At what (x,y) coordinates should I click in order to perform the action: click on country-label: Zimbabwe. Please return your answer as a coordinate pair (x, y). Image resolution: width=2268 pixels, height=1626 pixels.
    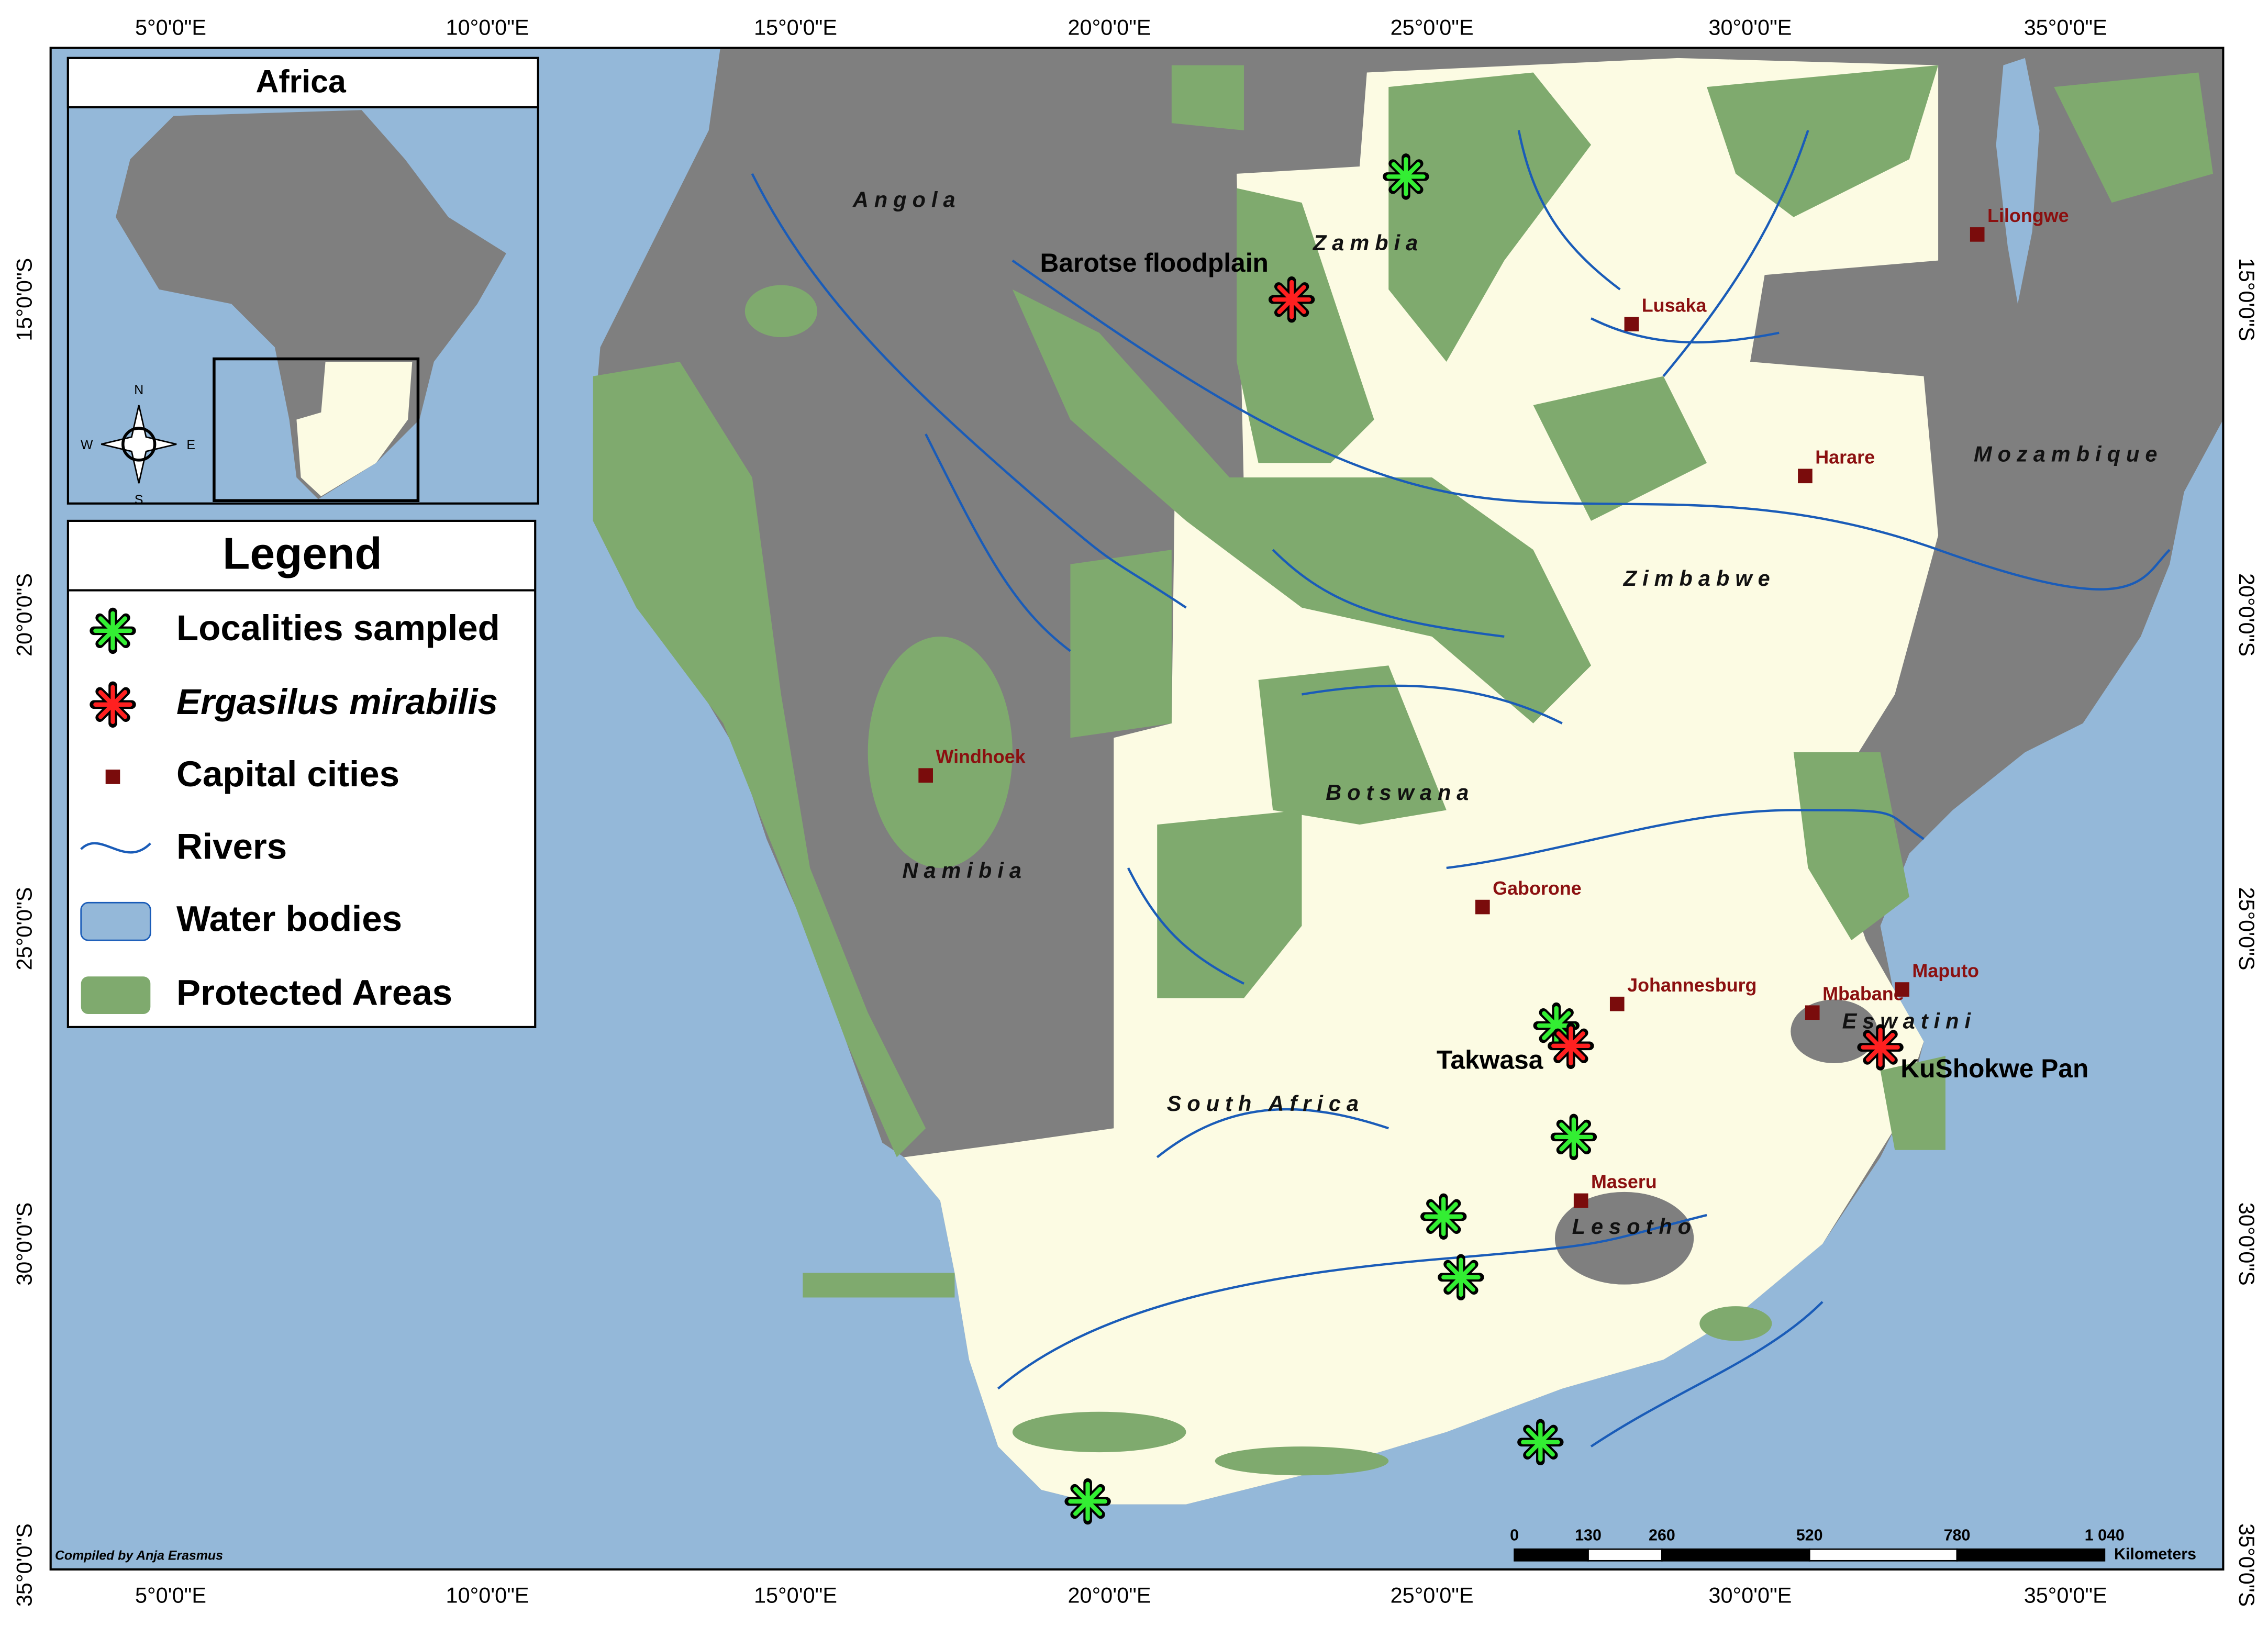
    Looking at the image, I should click on (1699, 578).